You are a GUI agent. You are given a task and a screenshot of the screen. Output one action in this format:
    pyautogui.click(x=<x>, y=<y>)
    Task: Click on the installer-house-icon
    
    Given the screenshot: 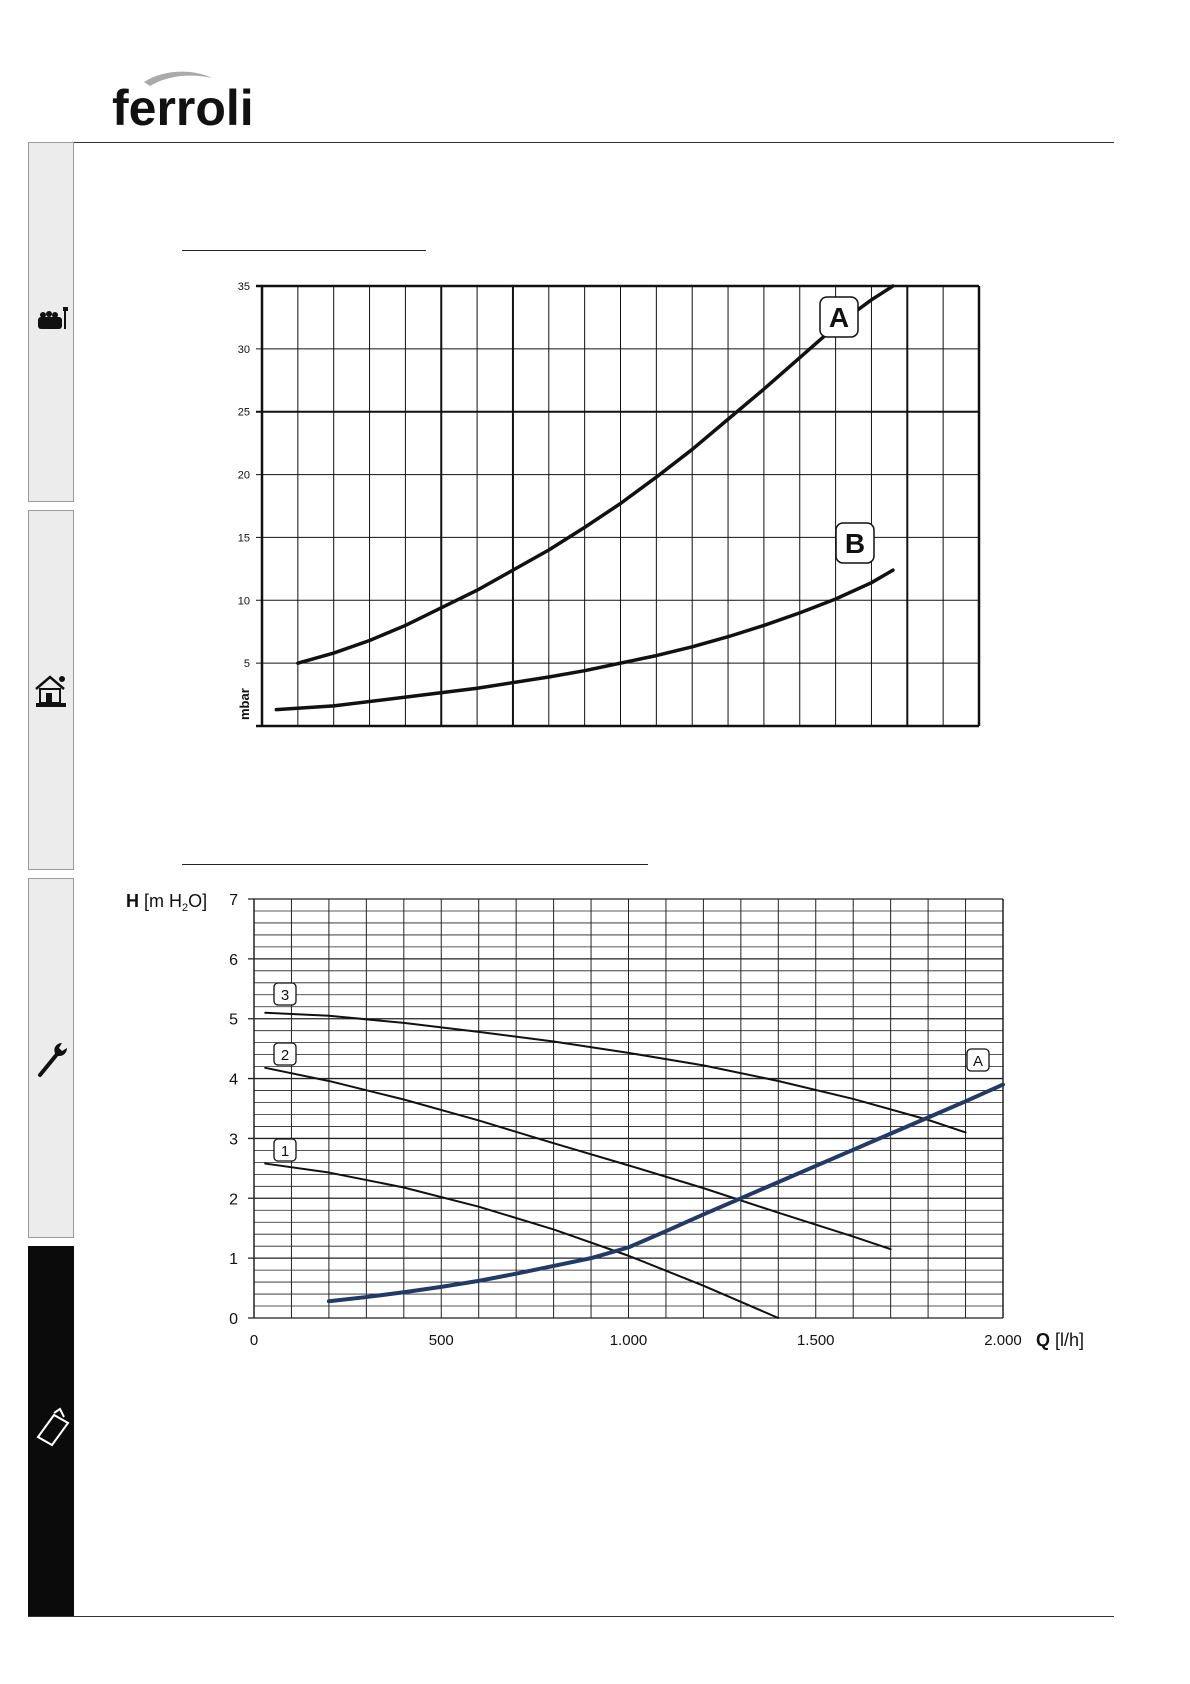 What is the action you would take?
    pyautogui.click(x=50, y=691)
    